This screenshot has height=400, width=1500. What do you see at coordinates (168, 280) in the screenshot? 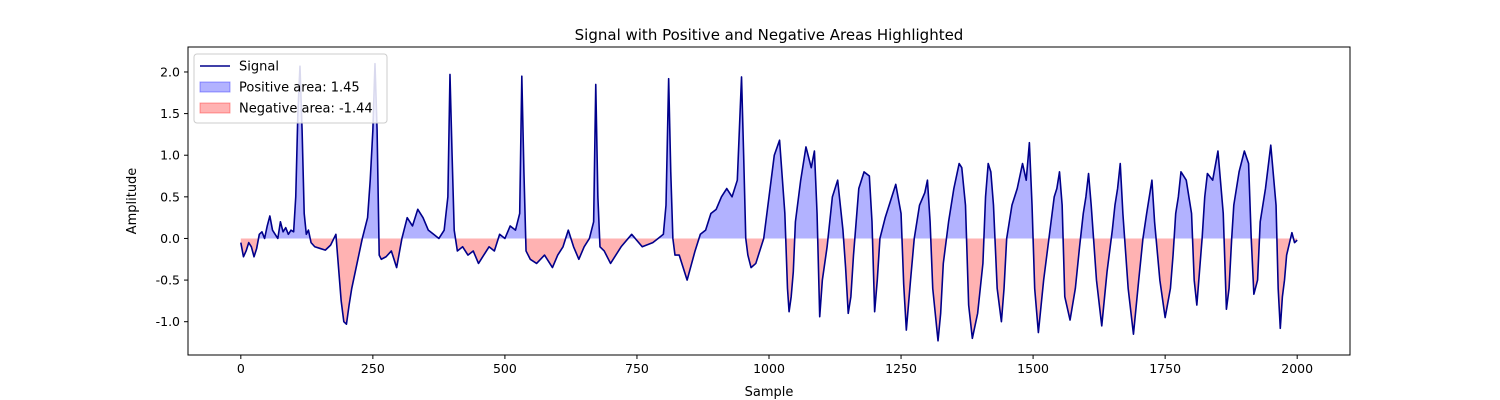
I see `y-tick-label: -0.5` at bounding box center [168, 280].